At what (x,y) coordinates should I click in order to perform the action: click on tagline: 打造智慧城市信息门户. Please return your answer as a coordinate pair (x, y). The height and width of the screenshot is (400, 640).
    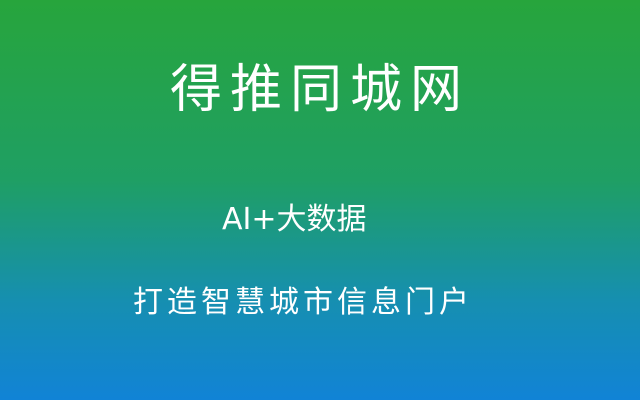
    Looking at the image, I should click on (303, 302).